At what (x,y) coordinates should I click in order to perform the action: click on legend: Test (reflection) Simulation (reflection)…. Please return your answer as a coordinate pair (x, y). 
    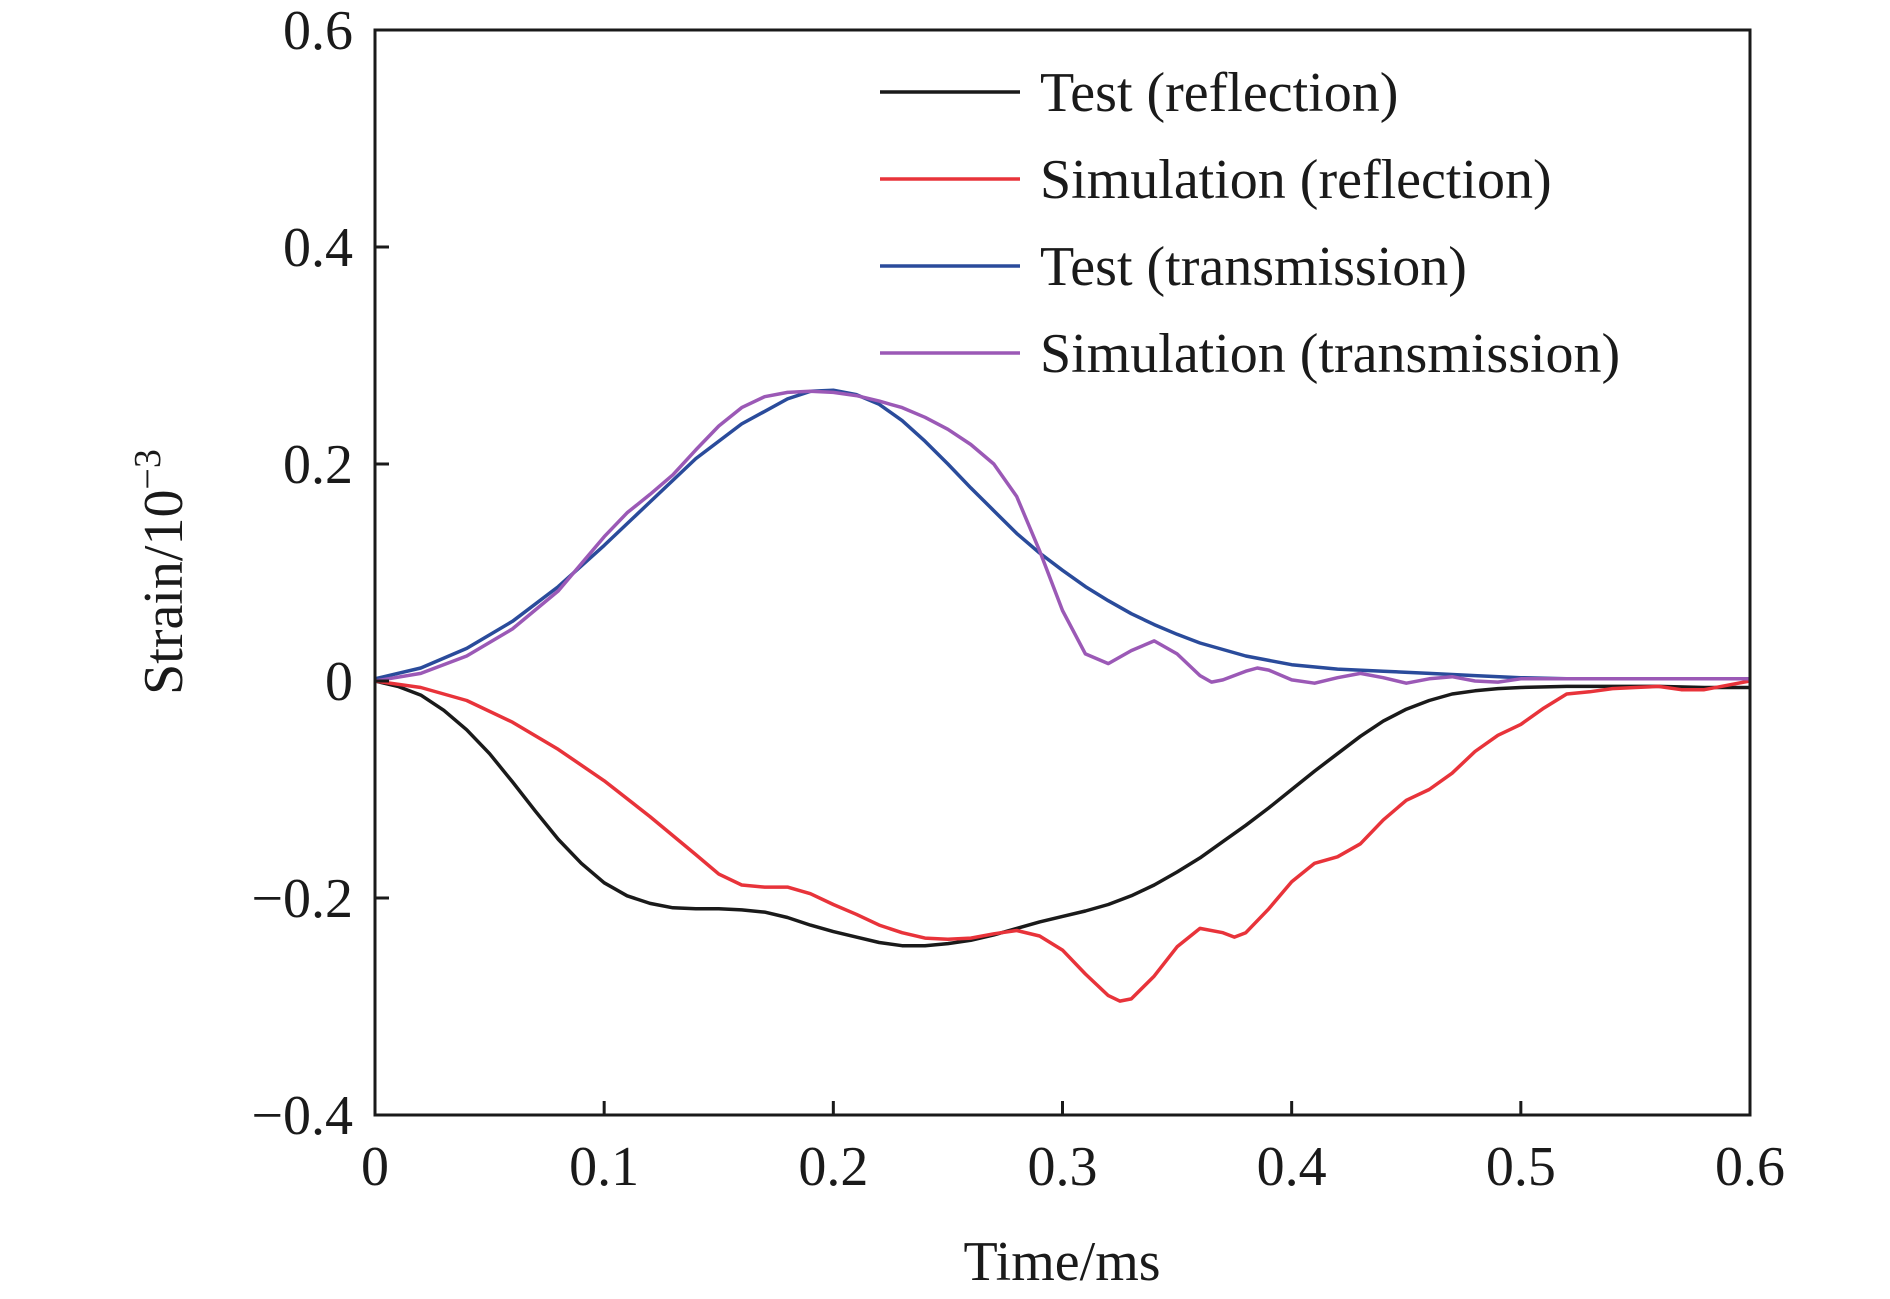
    Looking at the image, I should click on (1250, 223).